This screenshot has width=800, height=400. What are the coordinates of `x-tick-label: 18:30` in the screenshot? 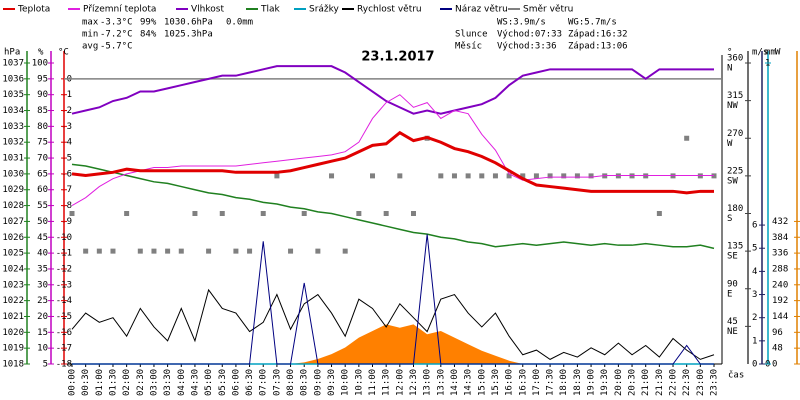 It's located at (578, 382).